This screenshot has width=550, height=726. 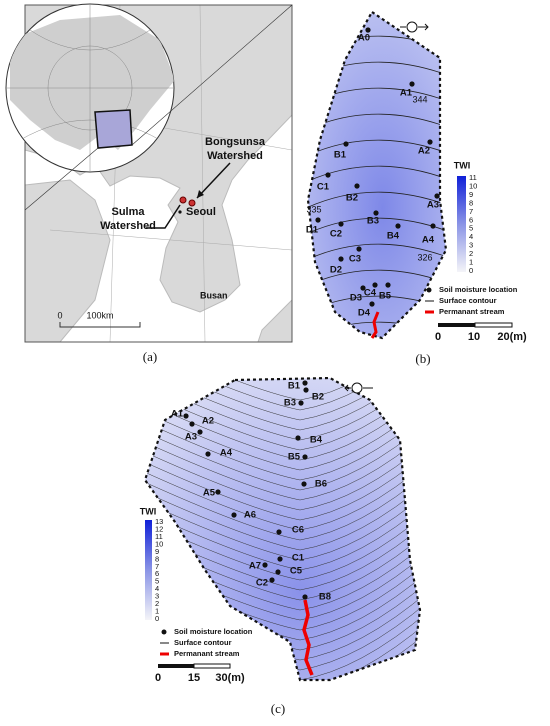 I want to click on scale-bar, so click(x=100, y=325).